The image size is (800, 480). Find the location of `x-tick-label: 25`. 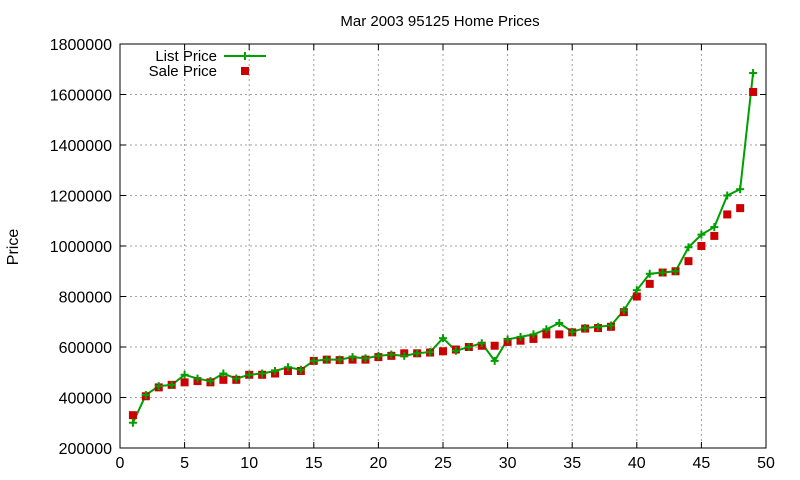

x-tick-label: 25 is located at coordinates (443, 463).